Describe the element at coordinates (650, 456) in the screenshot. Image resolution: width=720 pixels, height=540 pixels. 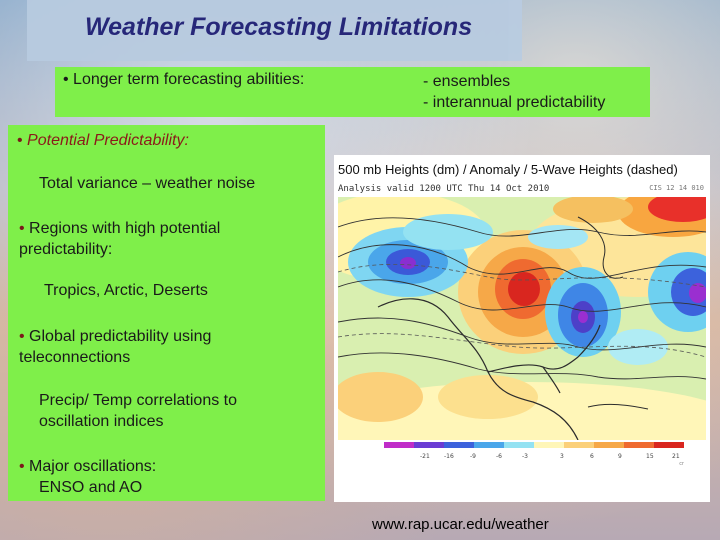
I see `scale-label: 15` at that location.